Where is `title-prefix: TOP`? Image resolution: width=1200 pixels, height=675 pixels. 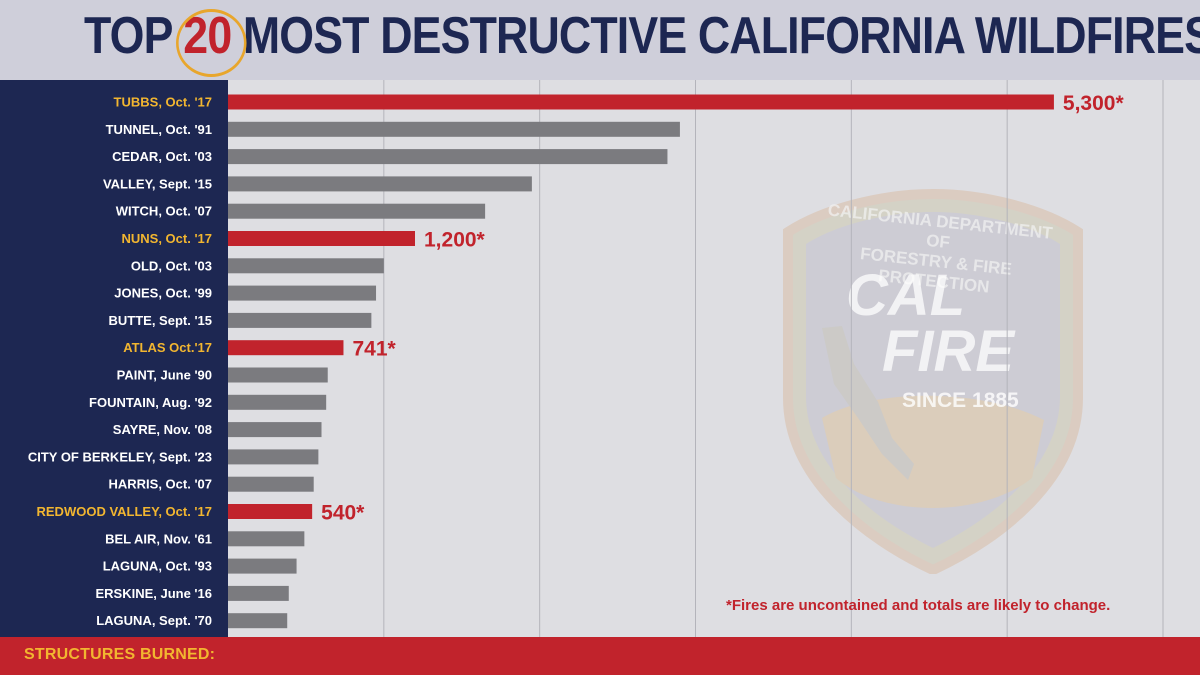
title-prefix: TOP is located at coordinates (134, 36).